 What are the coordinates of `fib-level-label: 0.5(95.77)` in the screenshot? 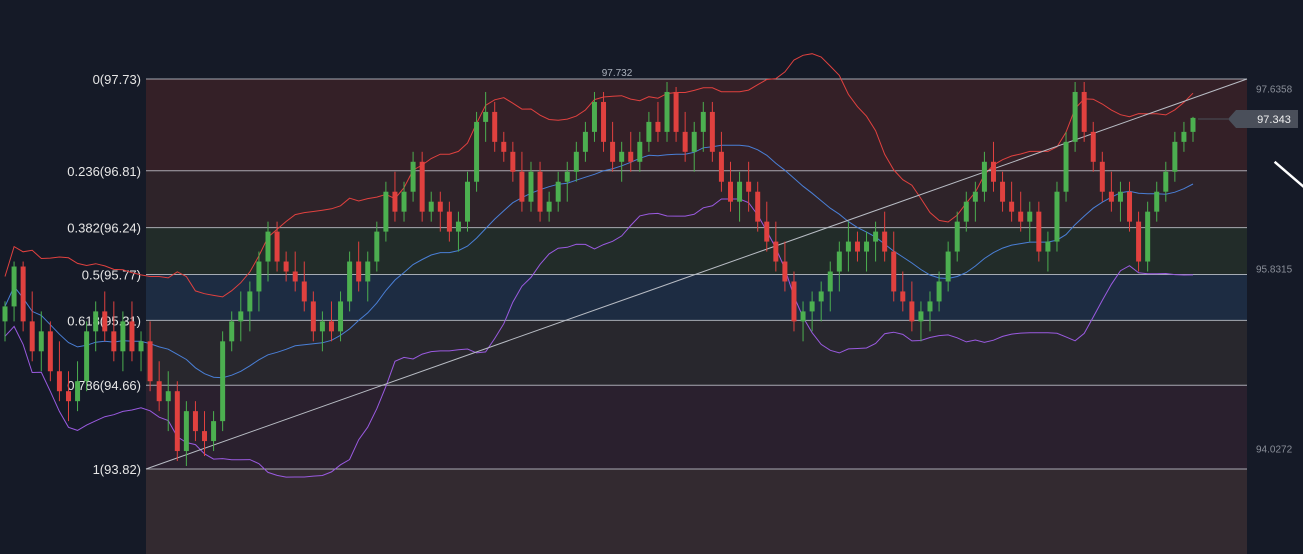 It's located at (111, 274).